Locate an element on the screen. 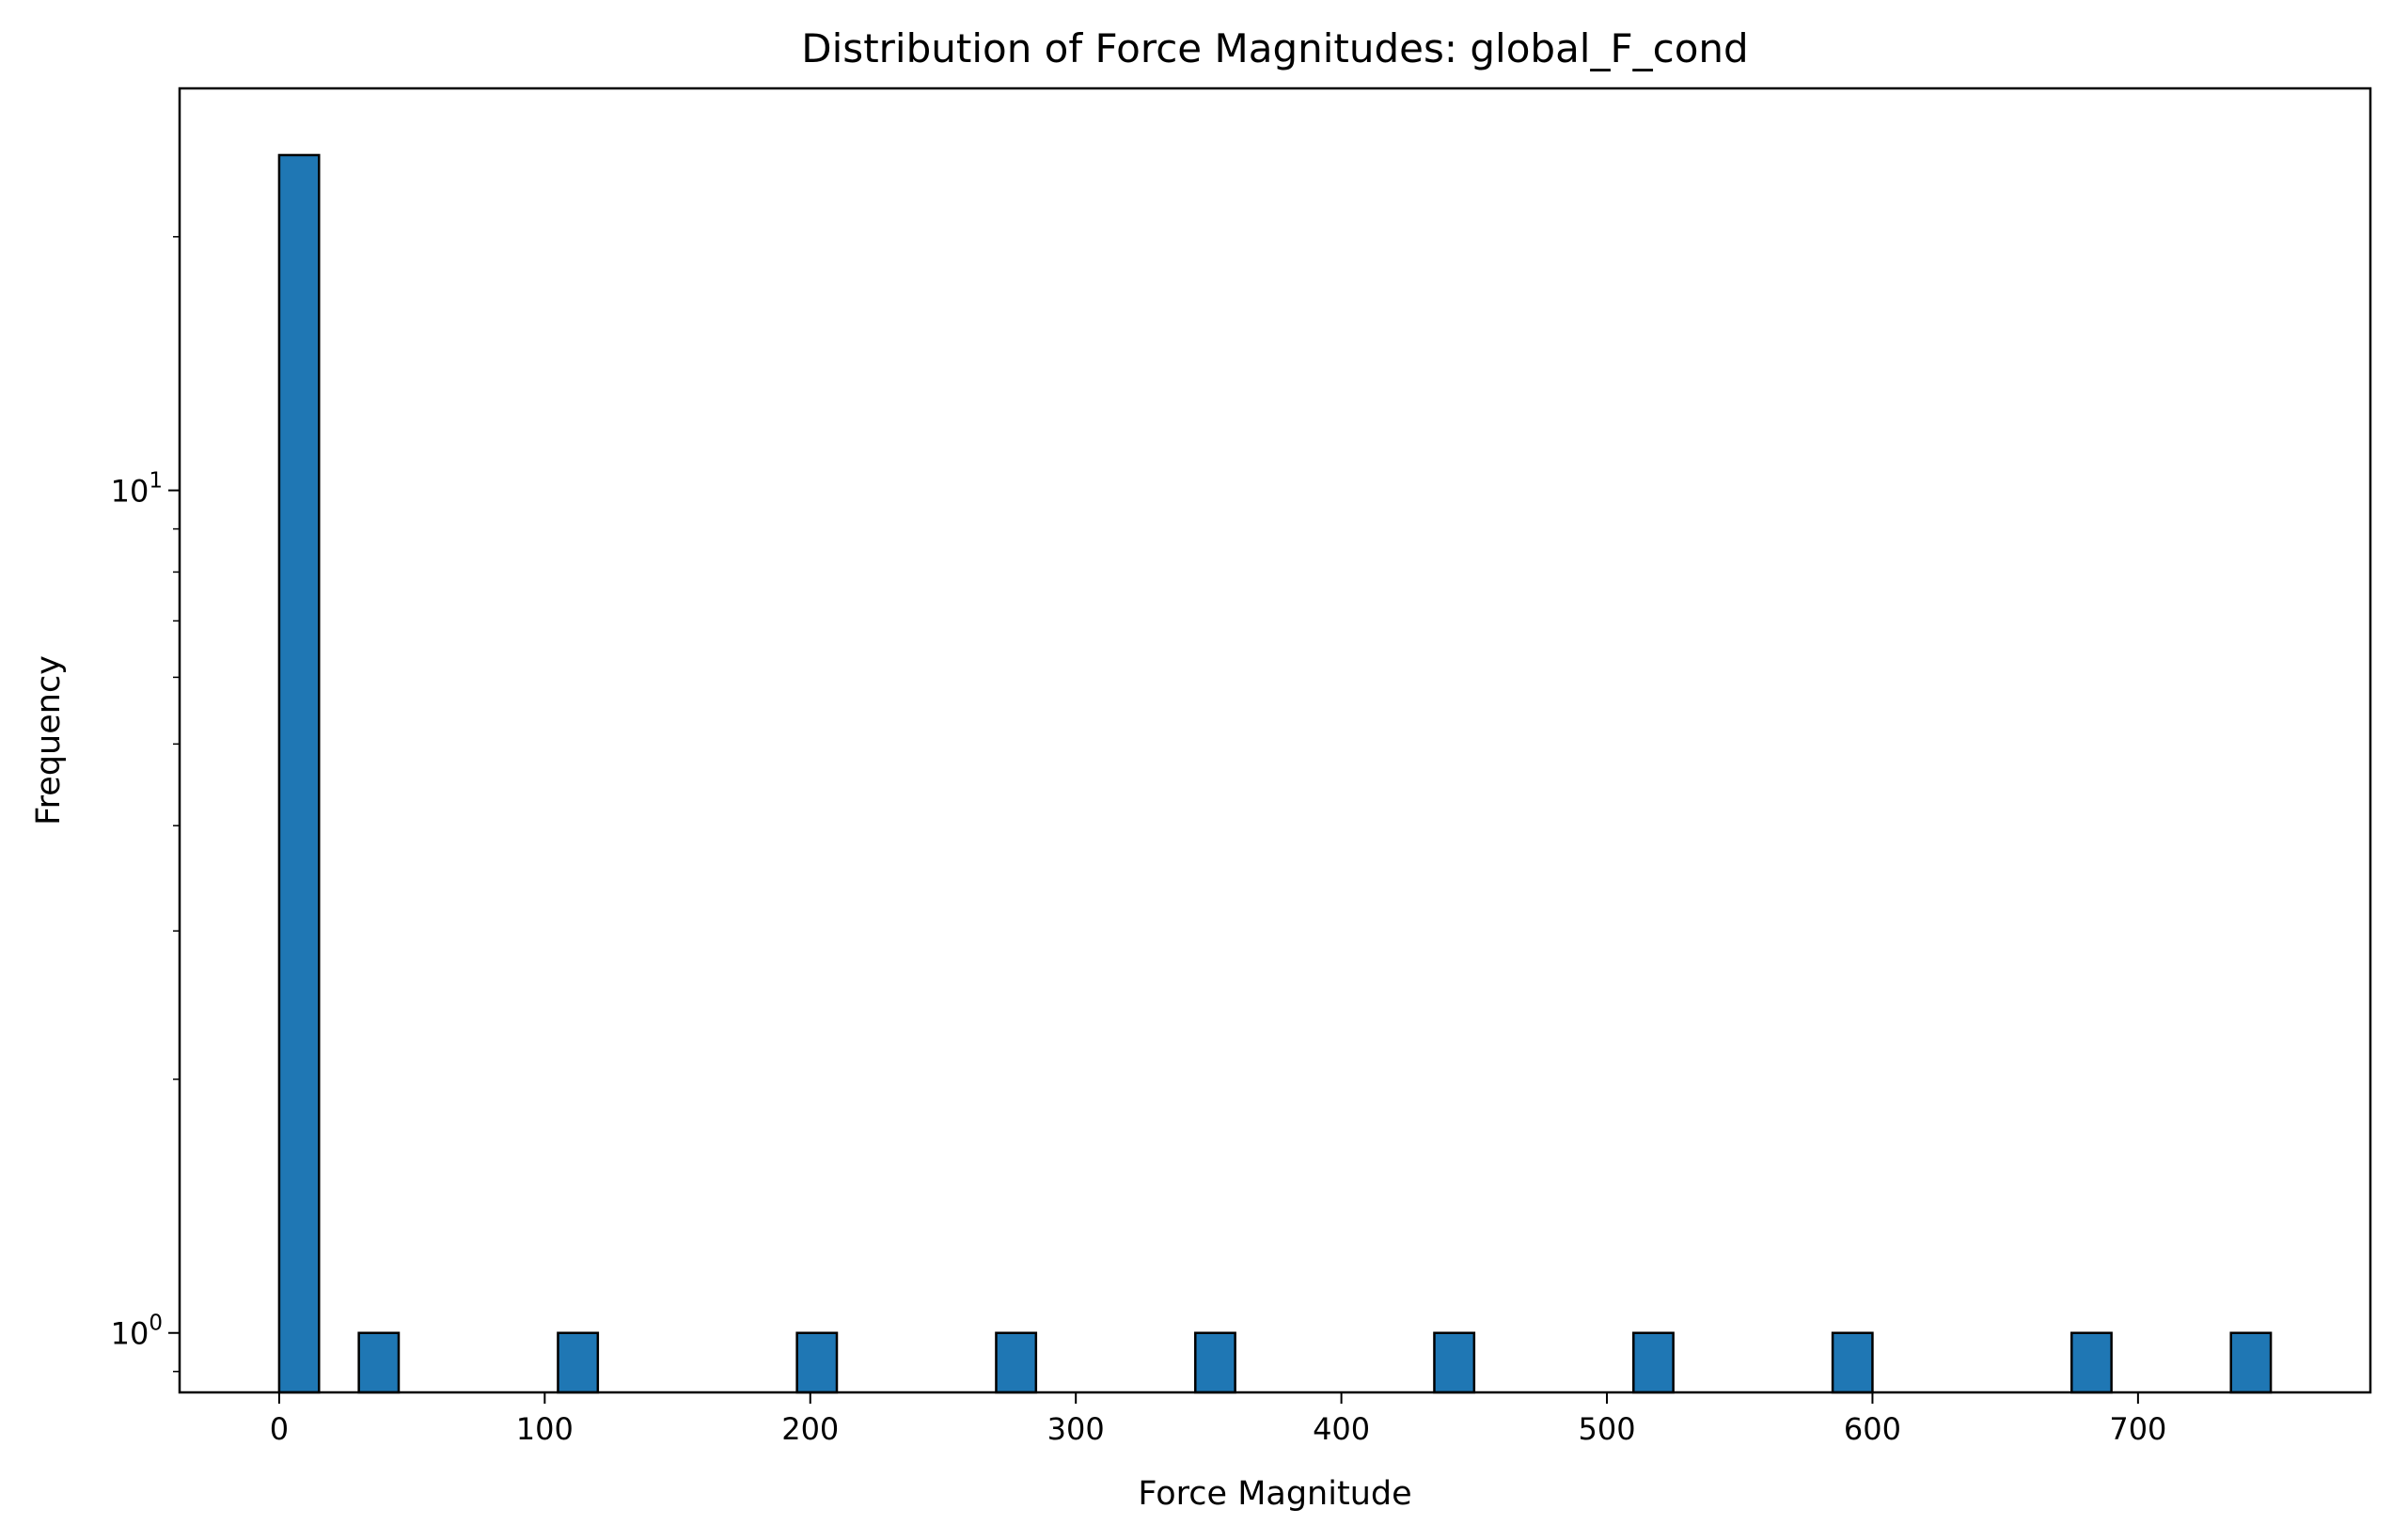 The width and height of the screenshot is (2392, 1540). x-tick-label: 400 is located at coordinates (1341, 1429).